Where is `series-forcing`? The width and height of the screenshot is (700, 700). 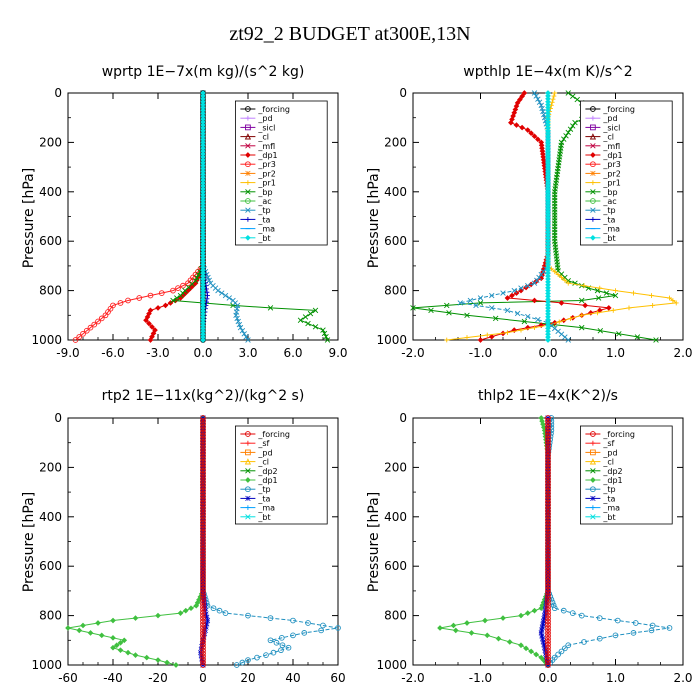 series-forcing is located at coordinates (548, 541).